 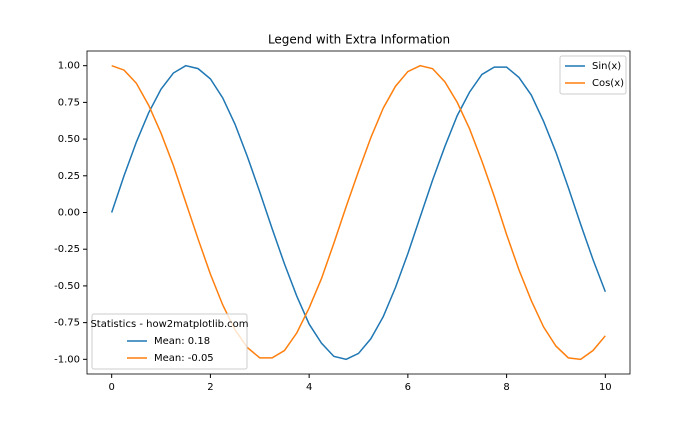 I want to click on y-tick-label: -0.75, so click(x=67, y=323).